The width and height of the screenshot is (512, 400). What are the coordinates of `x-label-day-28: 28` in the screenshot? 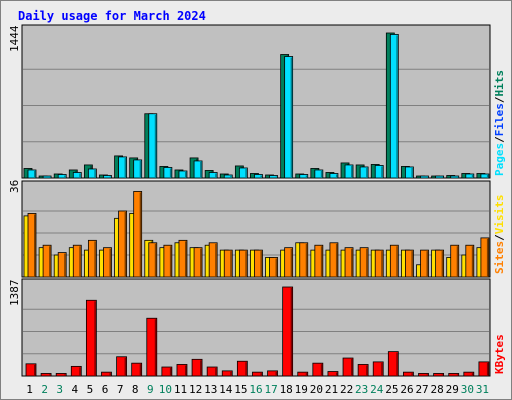 It's located at (437, 389).